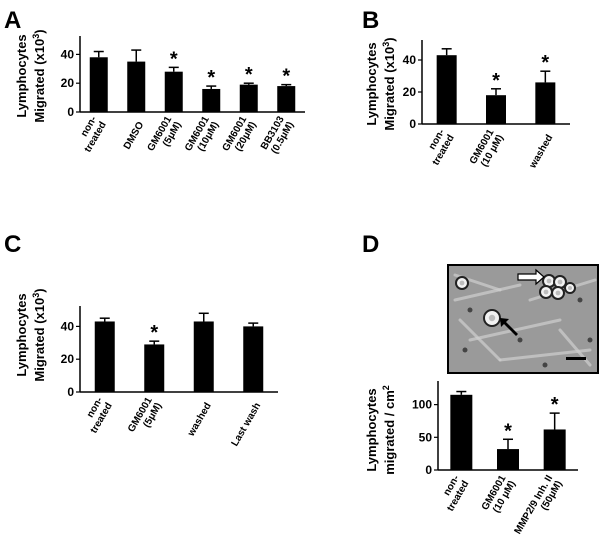 The width and height of the screenshot is (604, 550). I want to click on panel-c-ytick-label: 20, so click(68, 359).